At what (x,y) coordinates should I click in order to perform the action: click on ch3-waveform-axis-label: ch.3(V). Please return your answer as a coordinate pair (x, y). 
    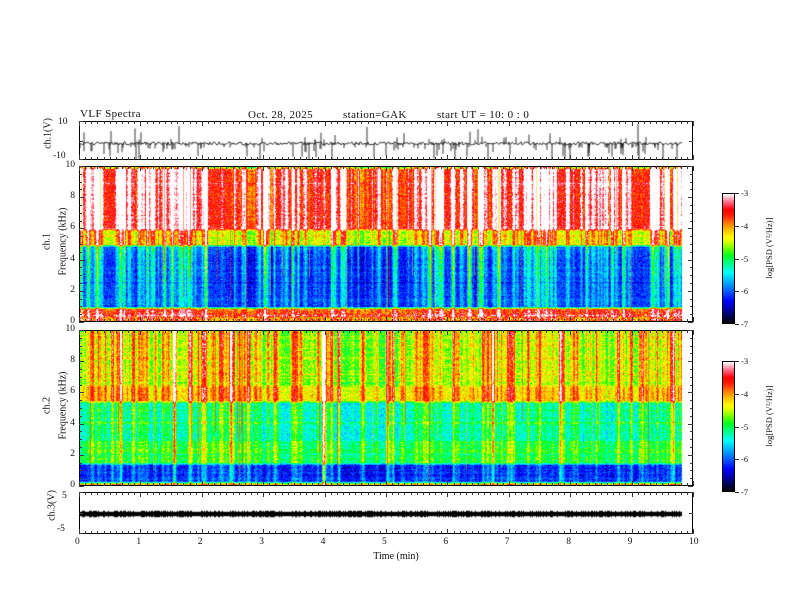
    Looking at the image, I should click on (52, 505).